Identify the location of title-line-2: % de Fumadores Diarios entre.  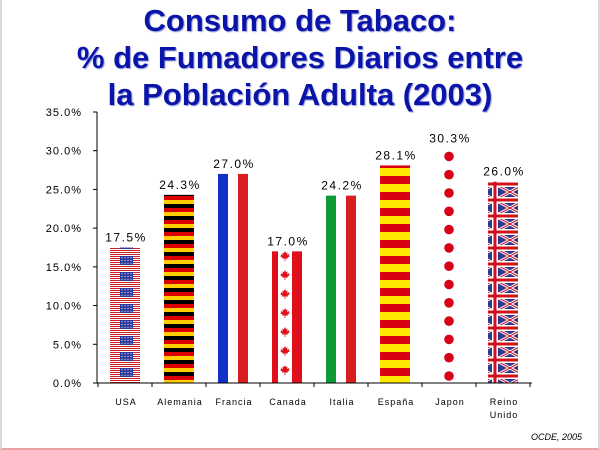
(300, 57).